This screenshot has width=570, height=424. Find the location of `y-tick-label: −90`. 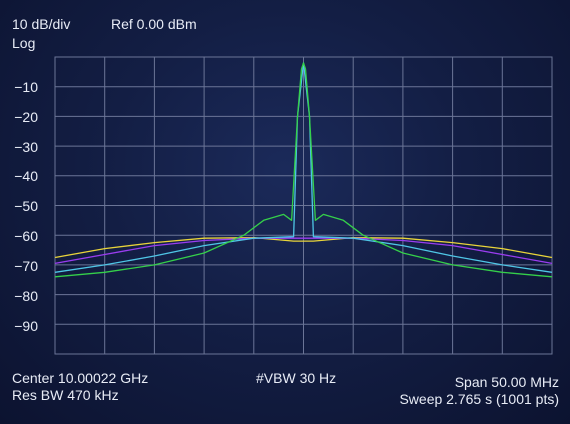

y-tick-label: −90 is located at coordinates (26, 326).